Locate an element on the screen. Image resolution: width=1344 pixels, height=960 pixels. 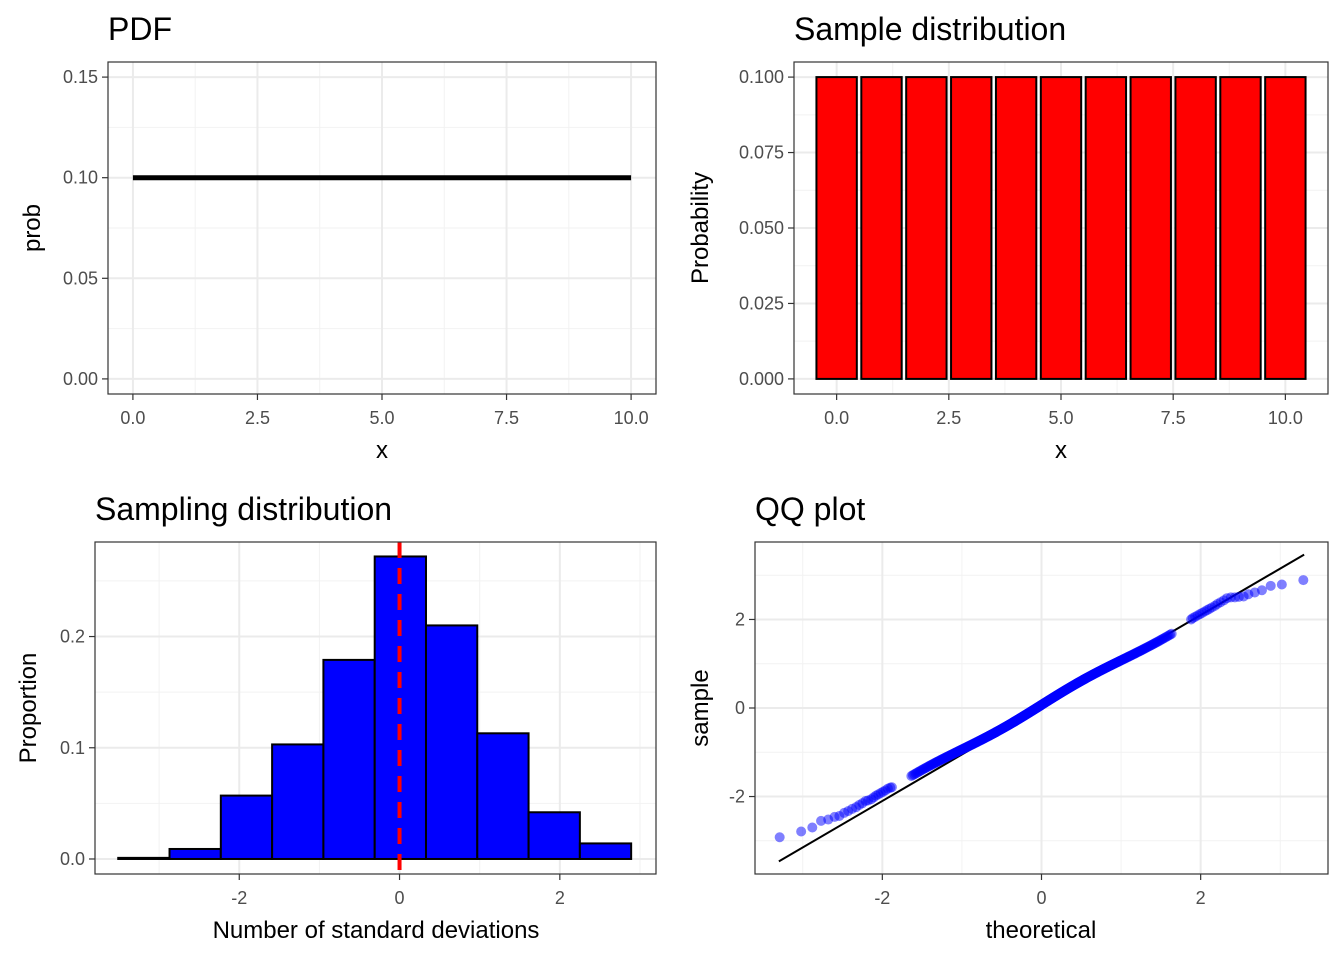
qq-x-tick-label: -2 is located at coordinates (882, 898).